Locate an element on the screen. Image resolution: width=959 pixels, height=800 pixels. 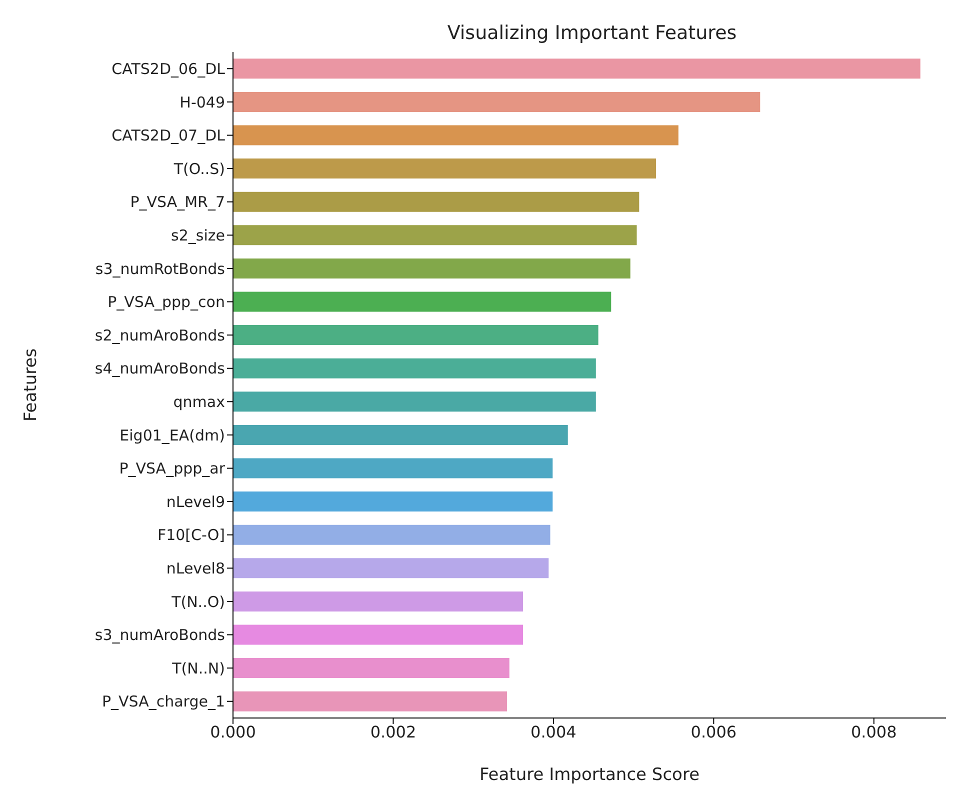
y-tick-label: T(O..S) is located at coordinates (198, 169).